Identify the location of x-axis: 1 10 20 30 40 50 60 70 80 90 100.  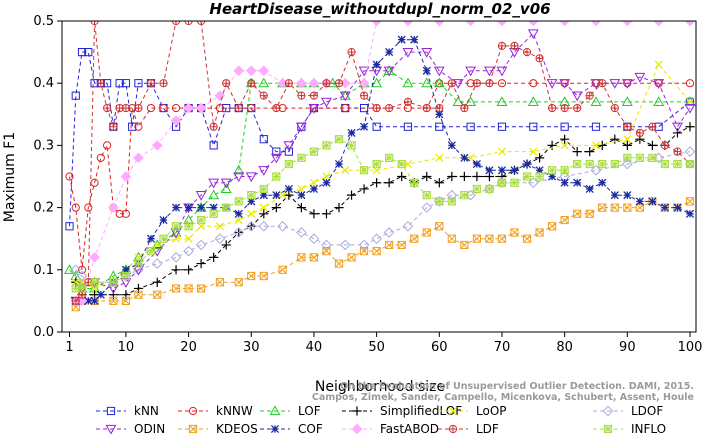
(383, 343).